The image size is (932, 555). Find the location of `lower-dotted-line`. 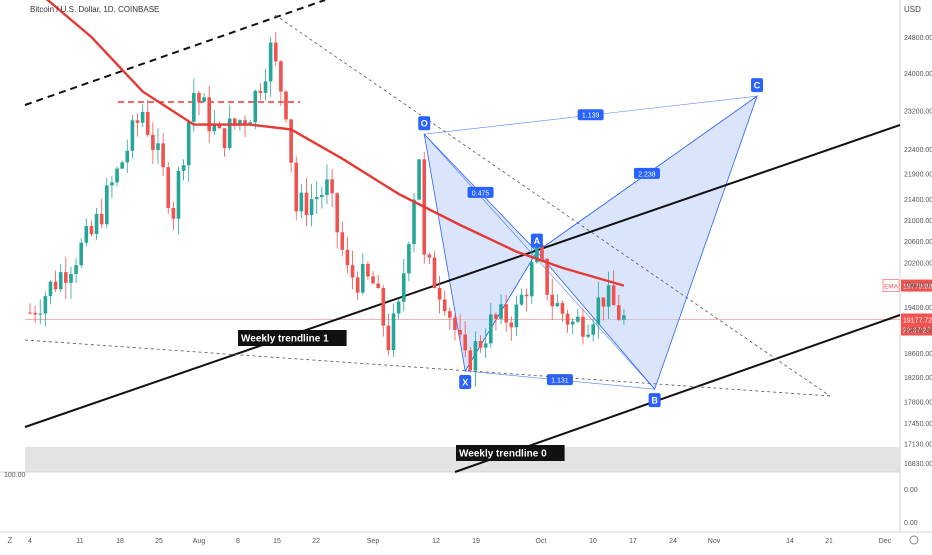

lower-dotted-line is located at coordinates (427, 368).